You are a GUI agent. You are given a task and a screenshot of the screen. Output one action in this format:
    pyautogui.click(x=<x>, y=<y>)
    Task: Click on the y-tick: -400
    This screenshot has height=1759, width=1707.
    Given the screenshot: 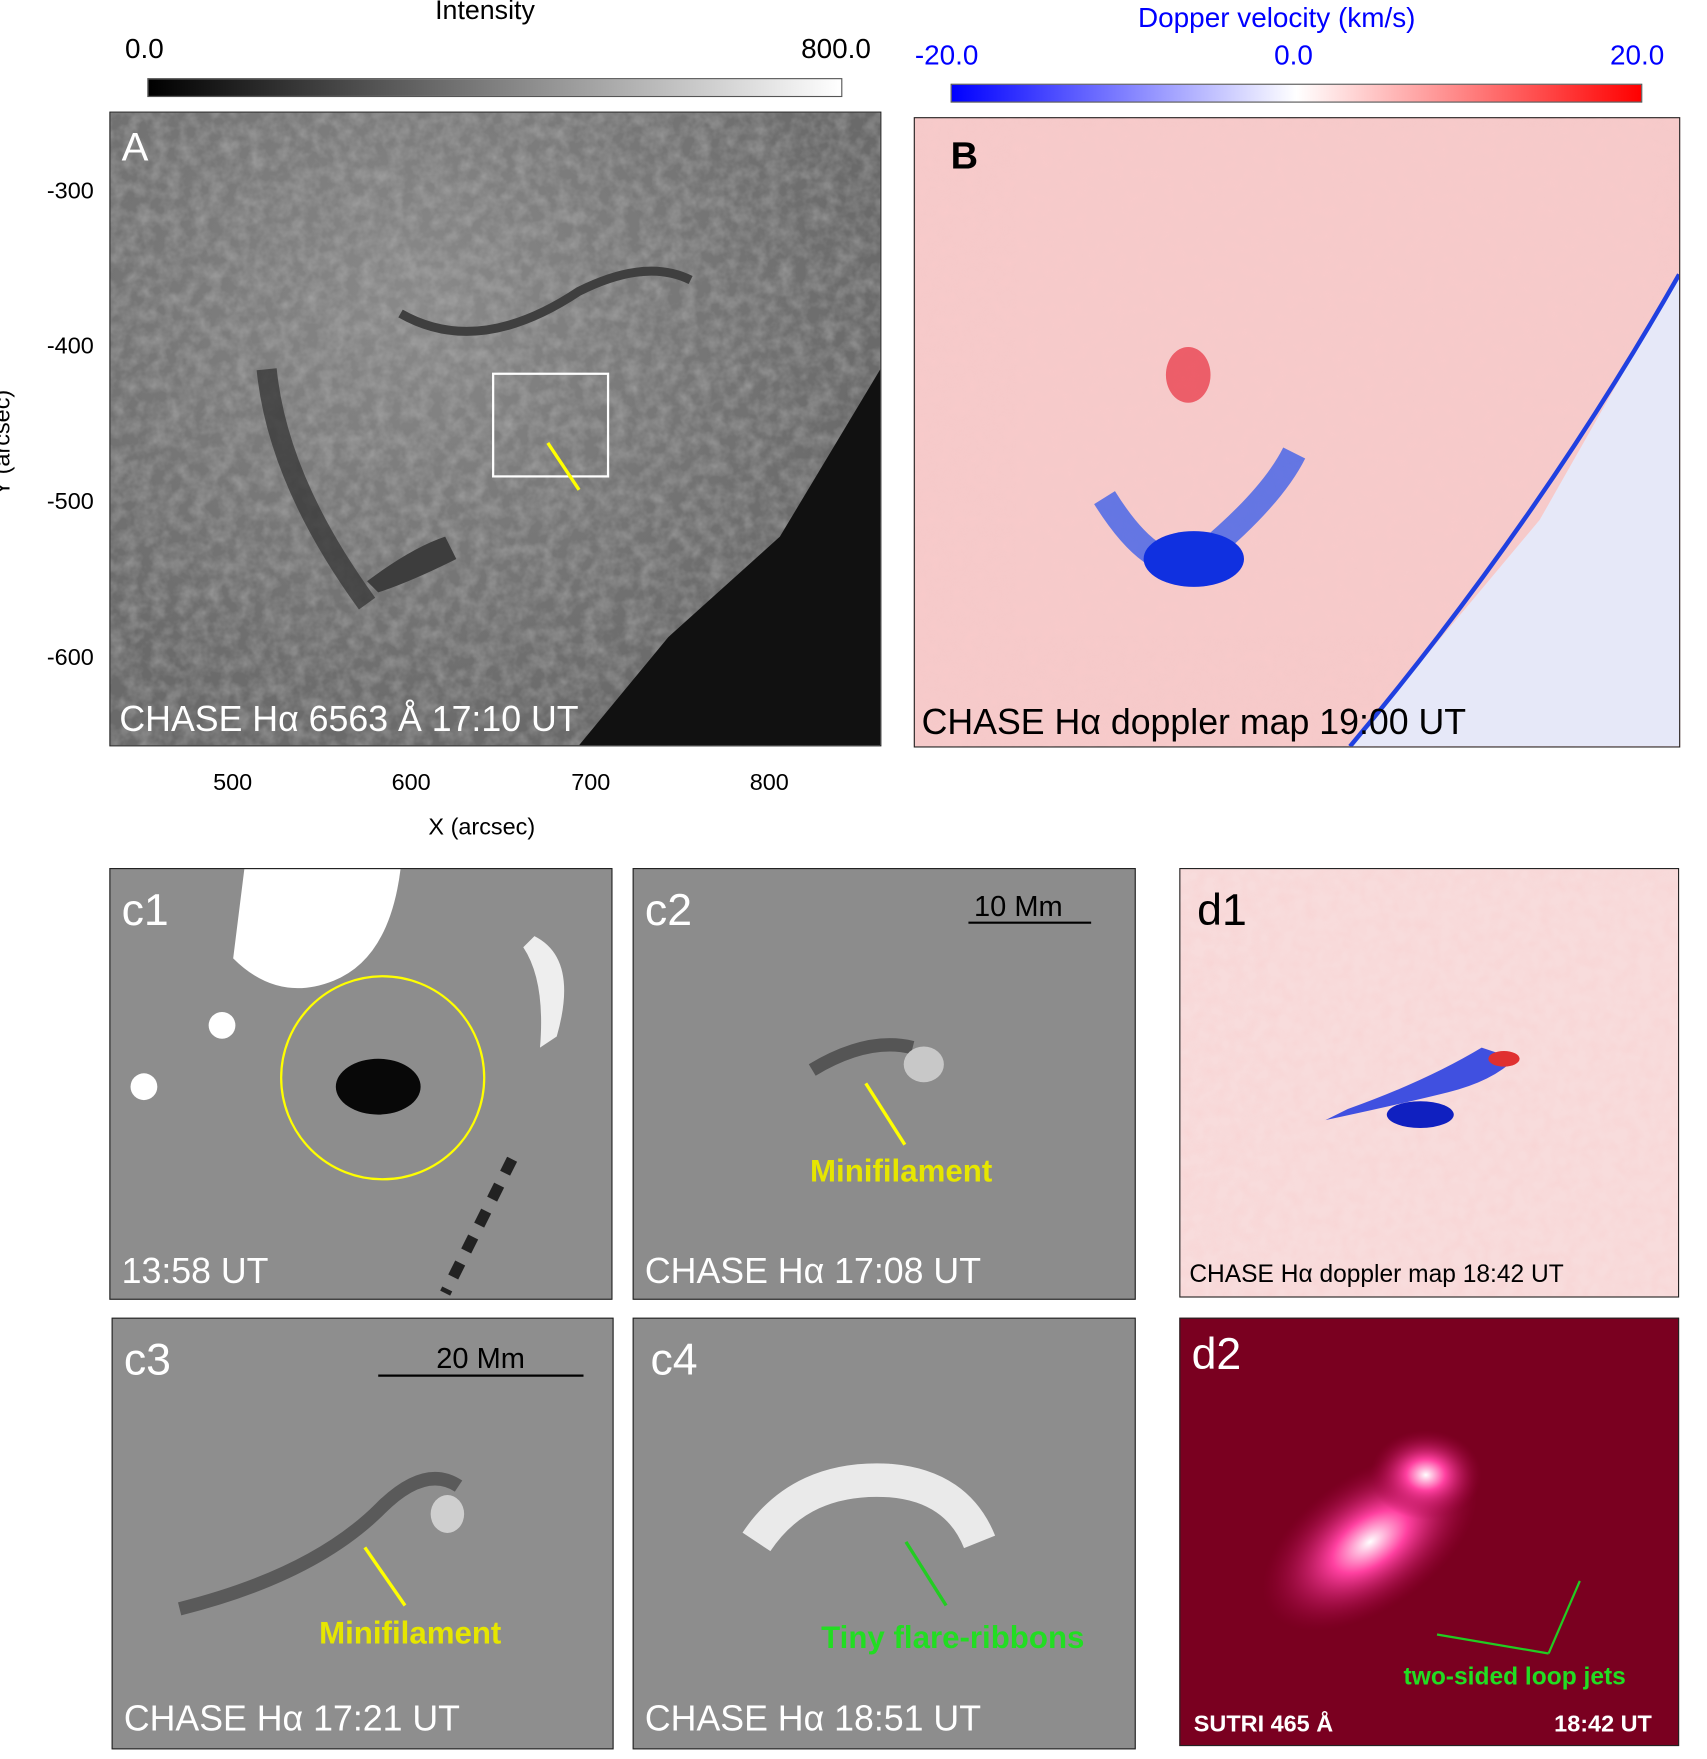 What is the action you would take?
    pyautogui.click(x=70, y=346)
    